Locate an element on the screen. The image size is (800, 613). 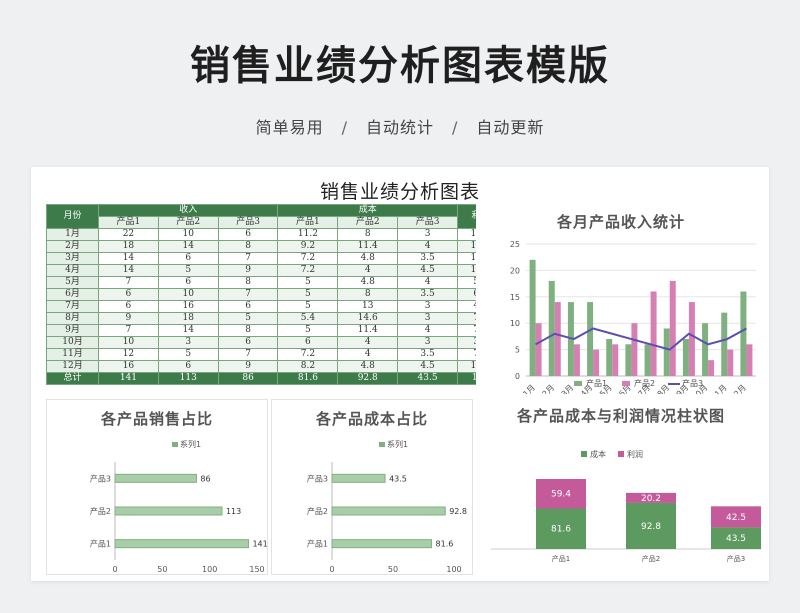
legend-label: 系列1 is located at coordinates (190, 444).